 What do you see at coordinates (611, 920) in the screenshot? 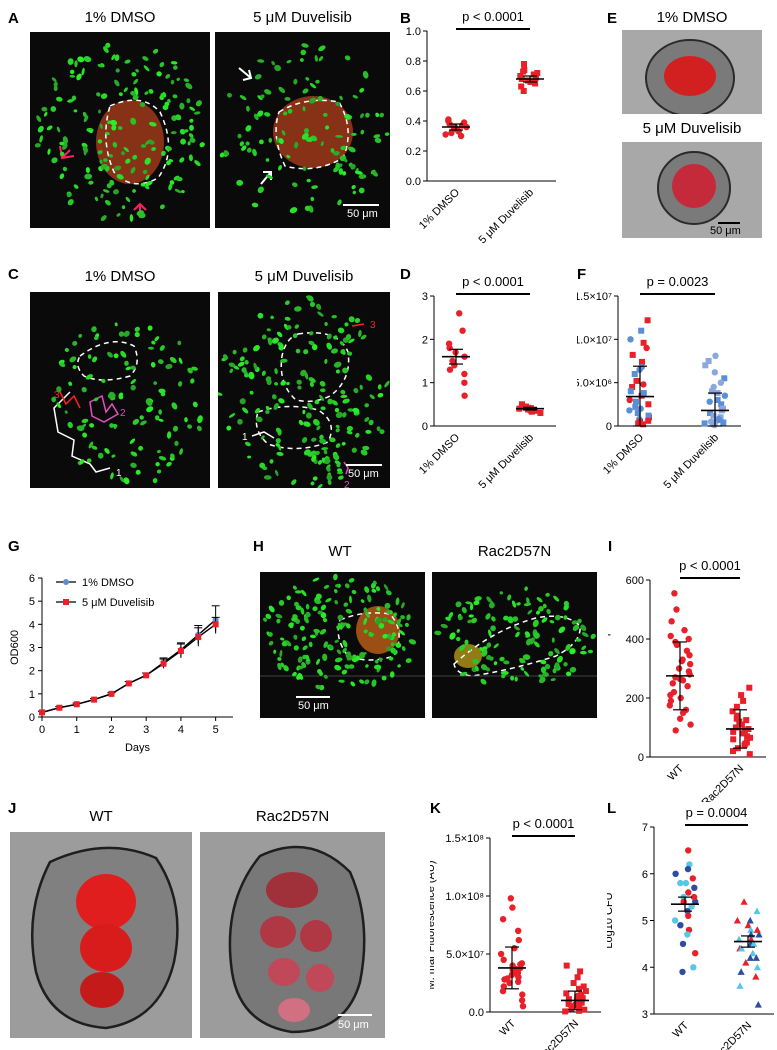
I see `y-axis-label: Log10 CFU` at bounding box center [611, 920].